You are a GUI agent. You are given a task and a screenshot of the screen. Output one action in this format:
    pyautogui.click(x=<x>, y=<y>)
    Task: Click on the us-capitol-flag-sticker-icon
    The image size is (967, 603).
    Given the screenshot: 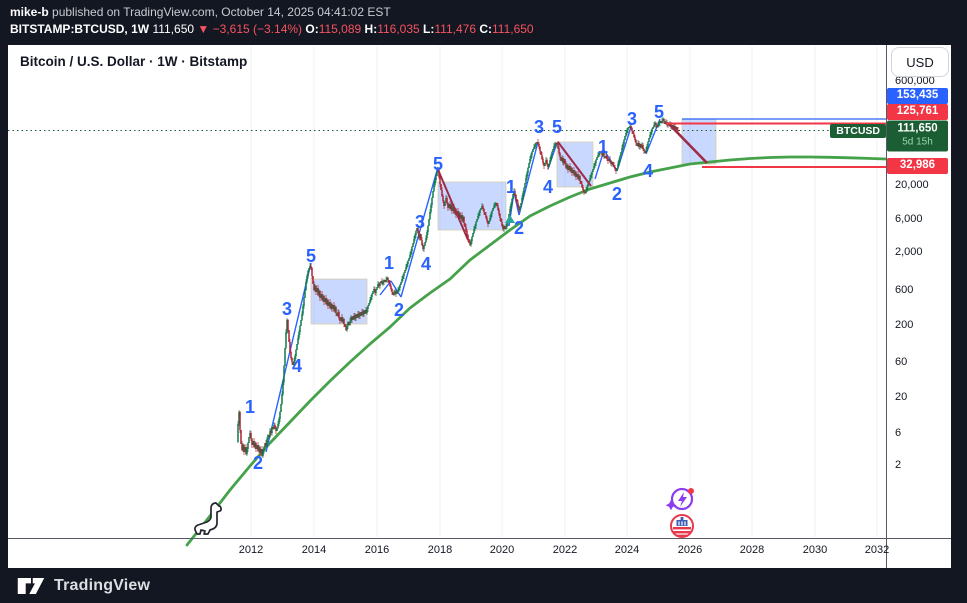 What is the action you would take?
    pyautogui.click(x=682, y=526)
    